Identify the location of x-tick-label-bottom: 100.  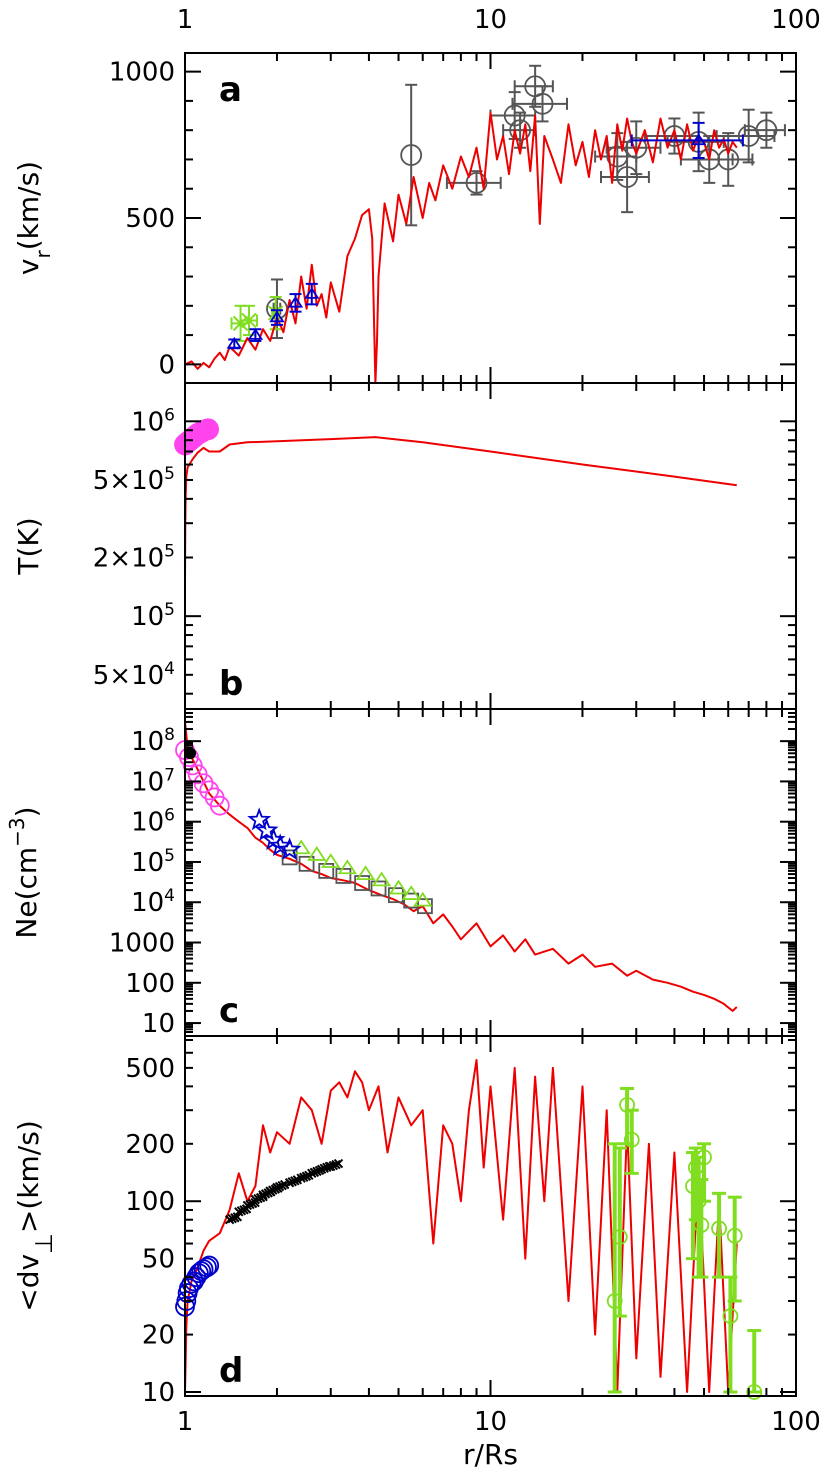
(796, 1422).